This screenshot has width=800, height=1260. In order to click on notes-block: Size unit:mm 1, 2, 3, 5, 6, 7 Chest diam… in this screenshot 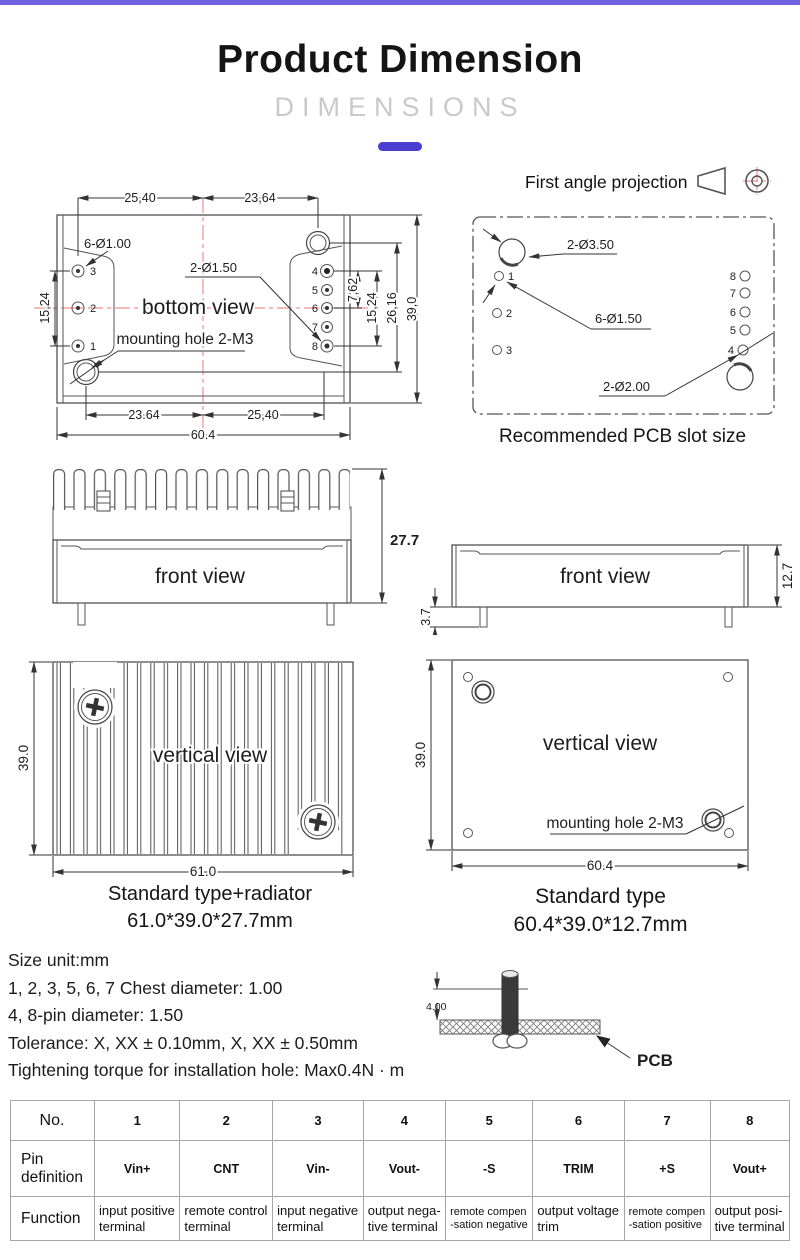, I will do `click(223, 1016)`.